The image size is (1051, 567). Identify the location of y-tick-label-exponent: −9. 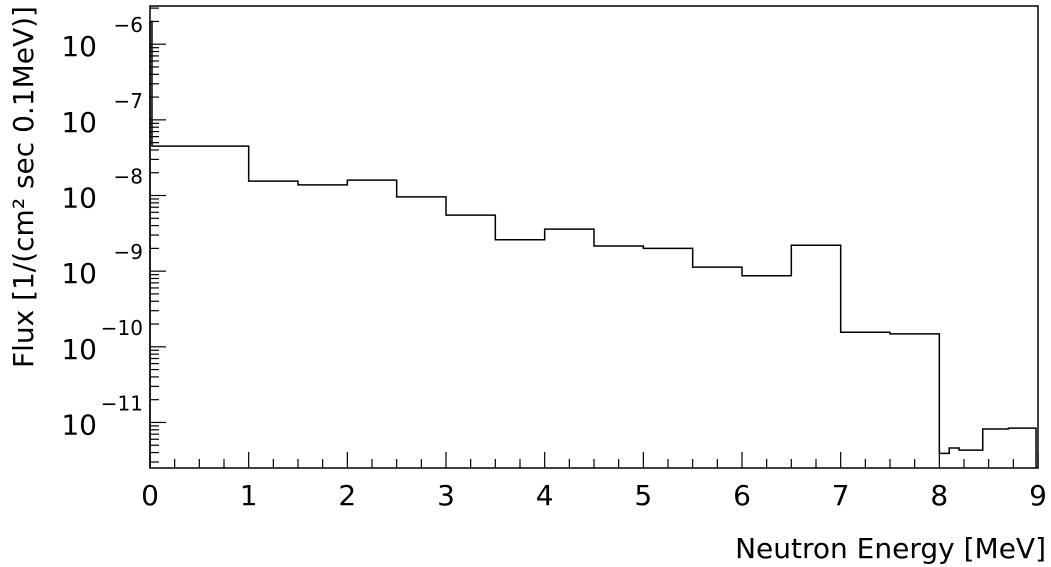
(128, 252).